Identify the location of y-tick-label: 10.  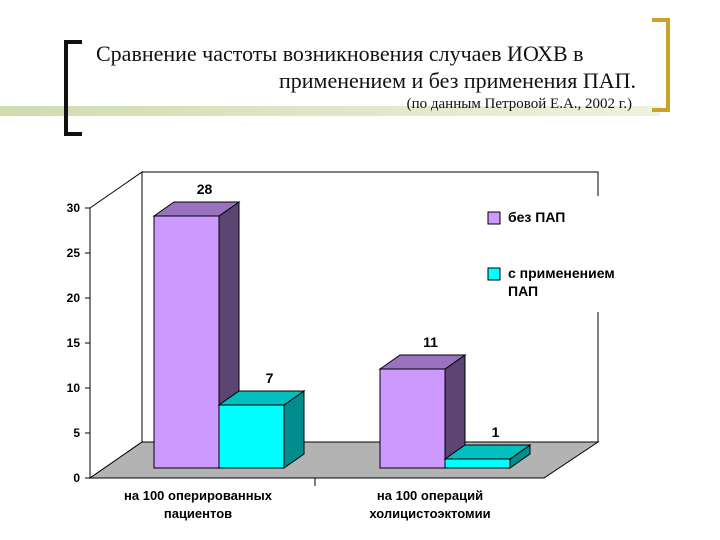
(74, 388).